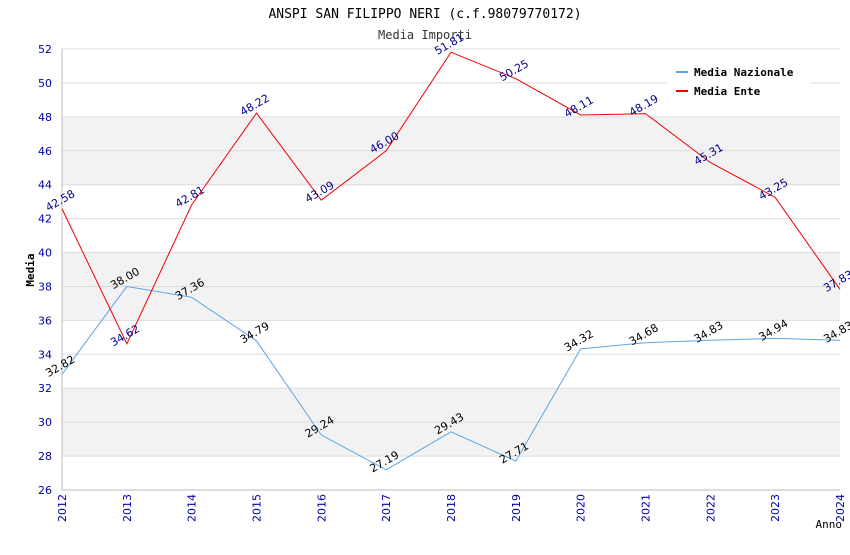  I want to click on data-label: 48.19, so click(644, 105).